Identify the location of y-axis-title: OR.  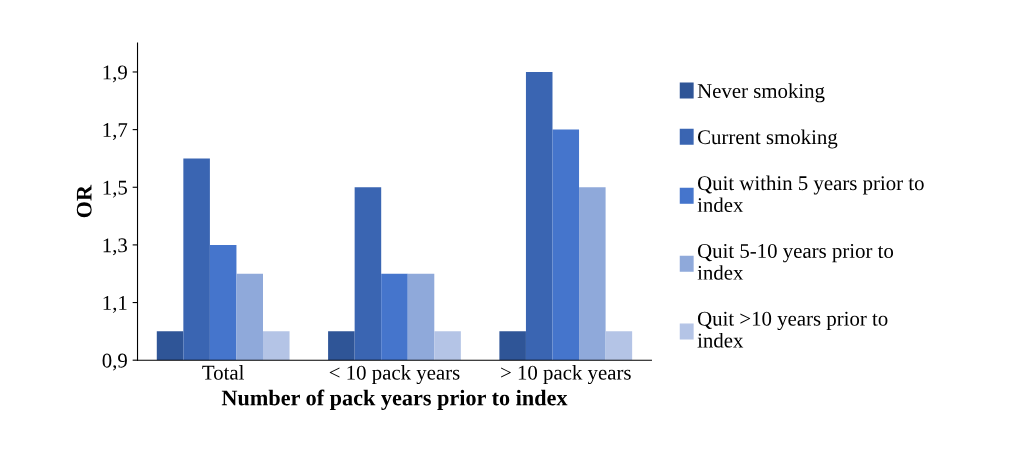
(84, 201).